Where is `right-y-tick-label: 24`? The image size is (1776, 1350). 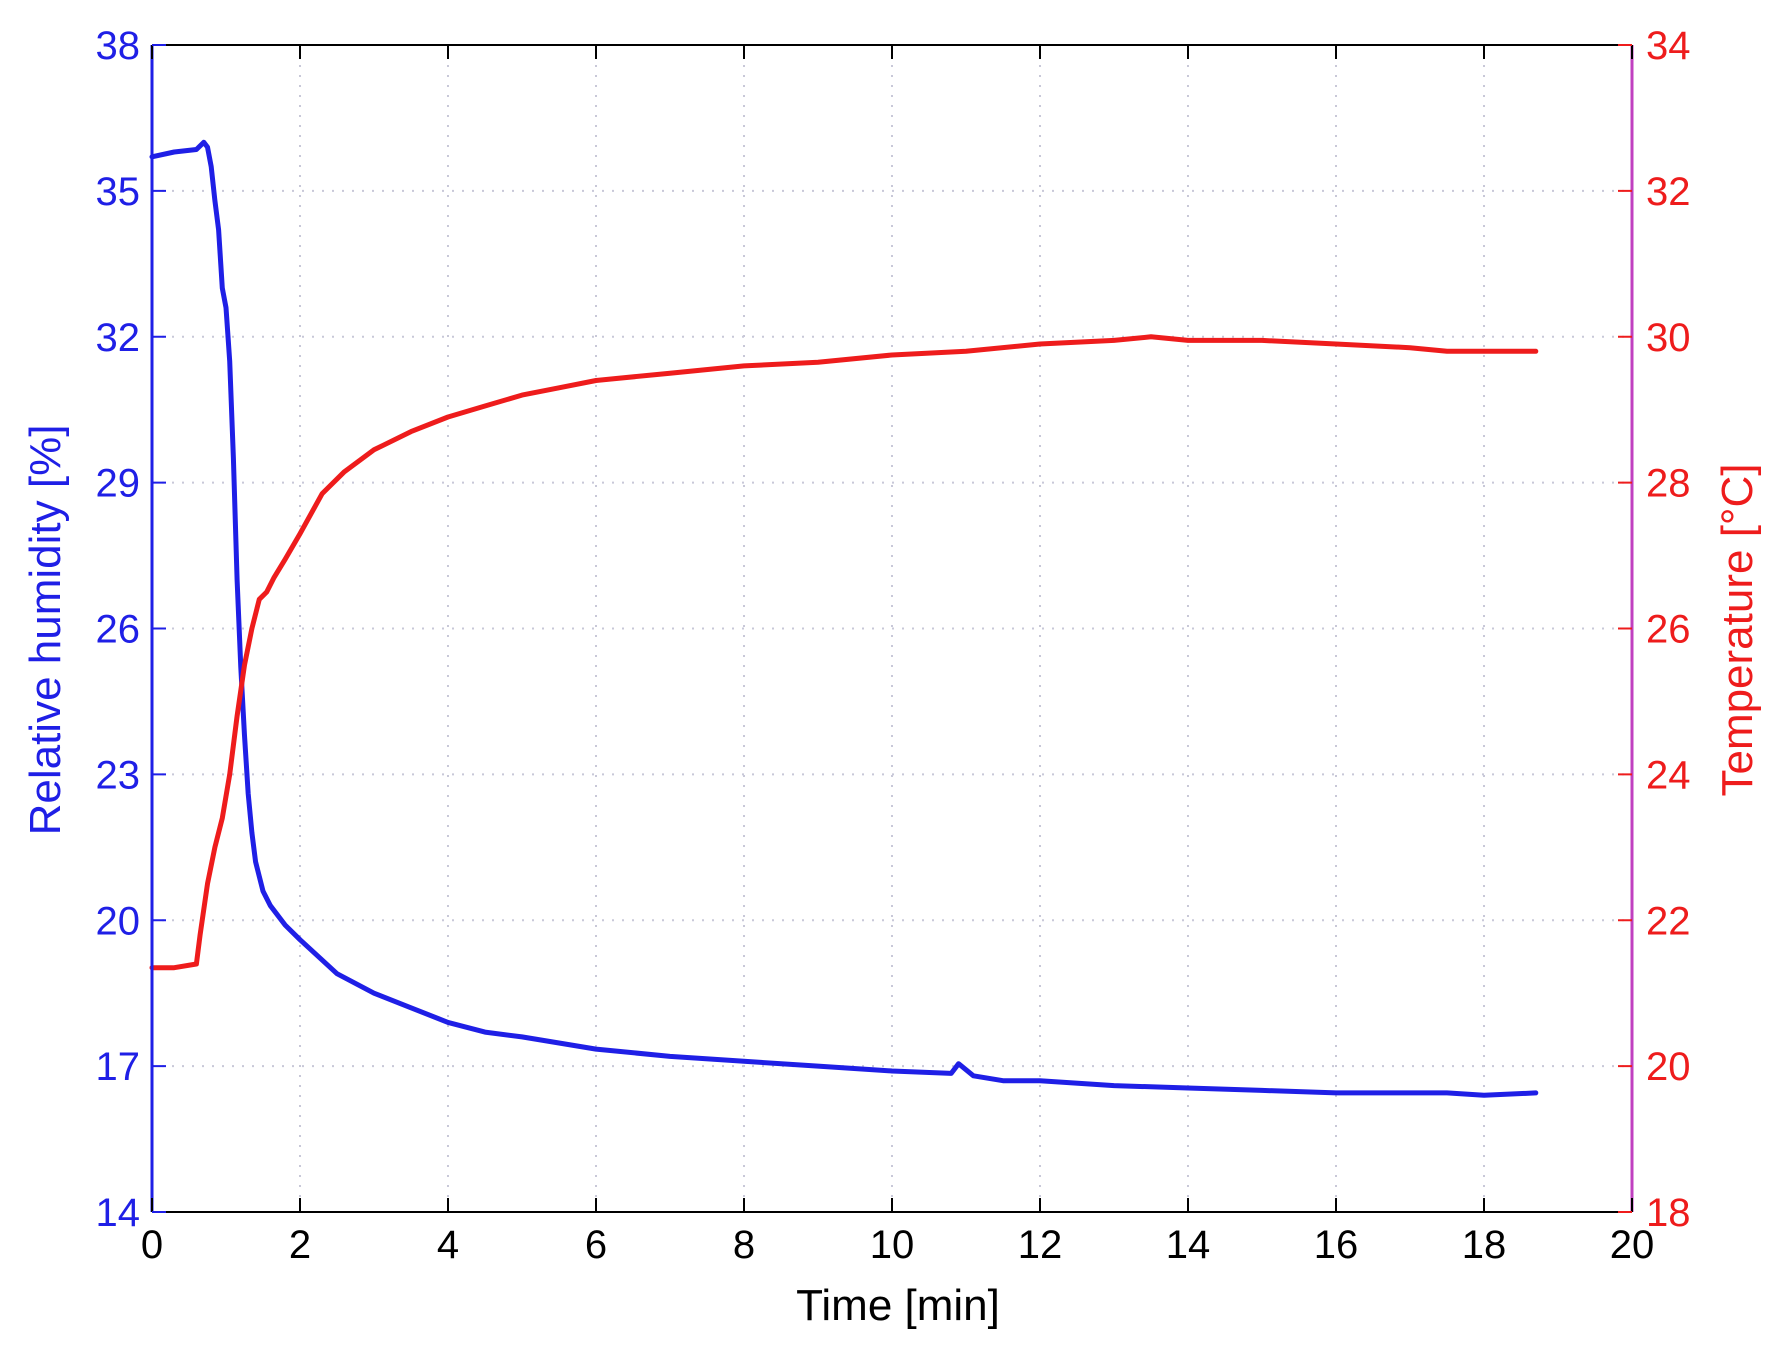 right-y-tick-label: 24 is located at coordinates (1668, 775).